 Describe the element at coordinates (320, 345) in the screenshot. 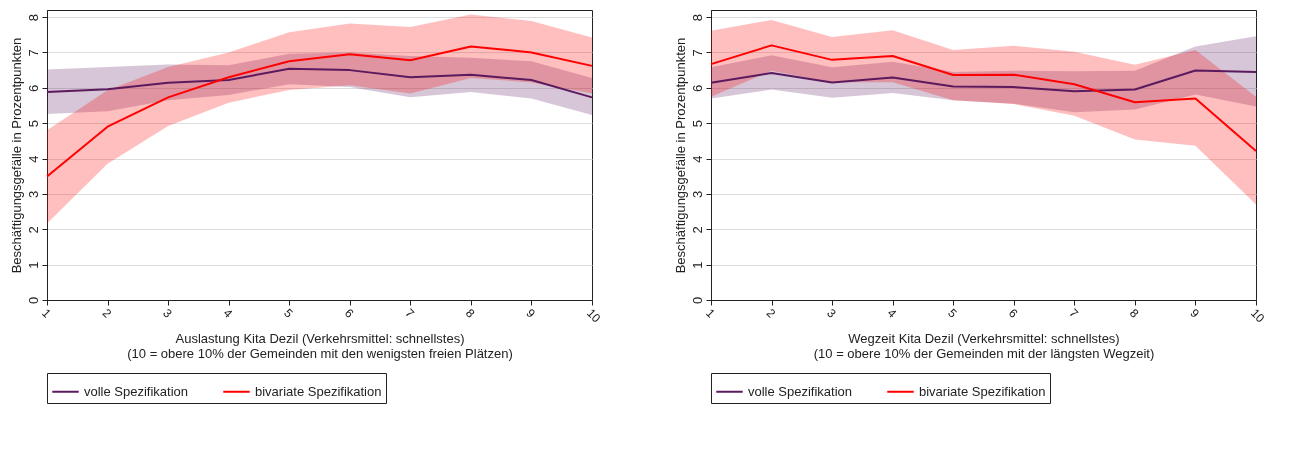

I see `x-axis-title: Auslastung Kita Dezil (Verkehrsmittel: schnellstes) (10 = obere 10% der Gemeinden mit den wenigsten freien Plätzen)` at that location.